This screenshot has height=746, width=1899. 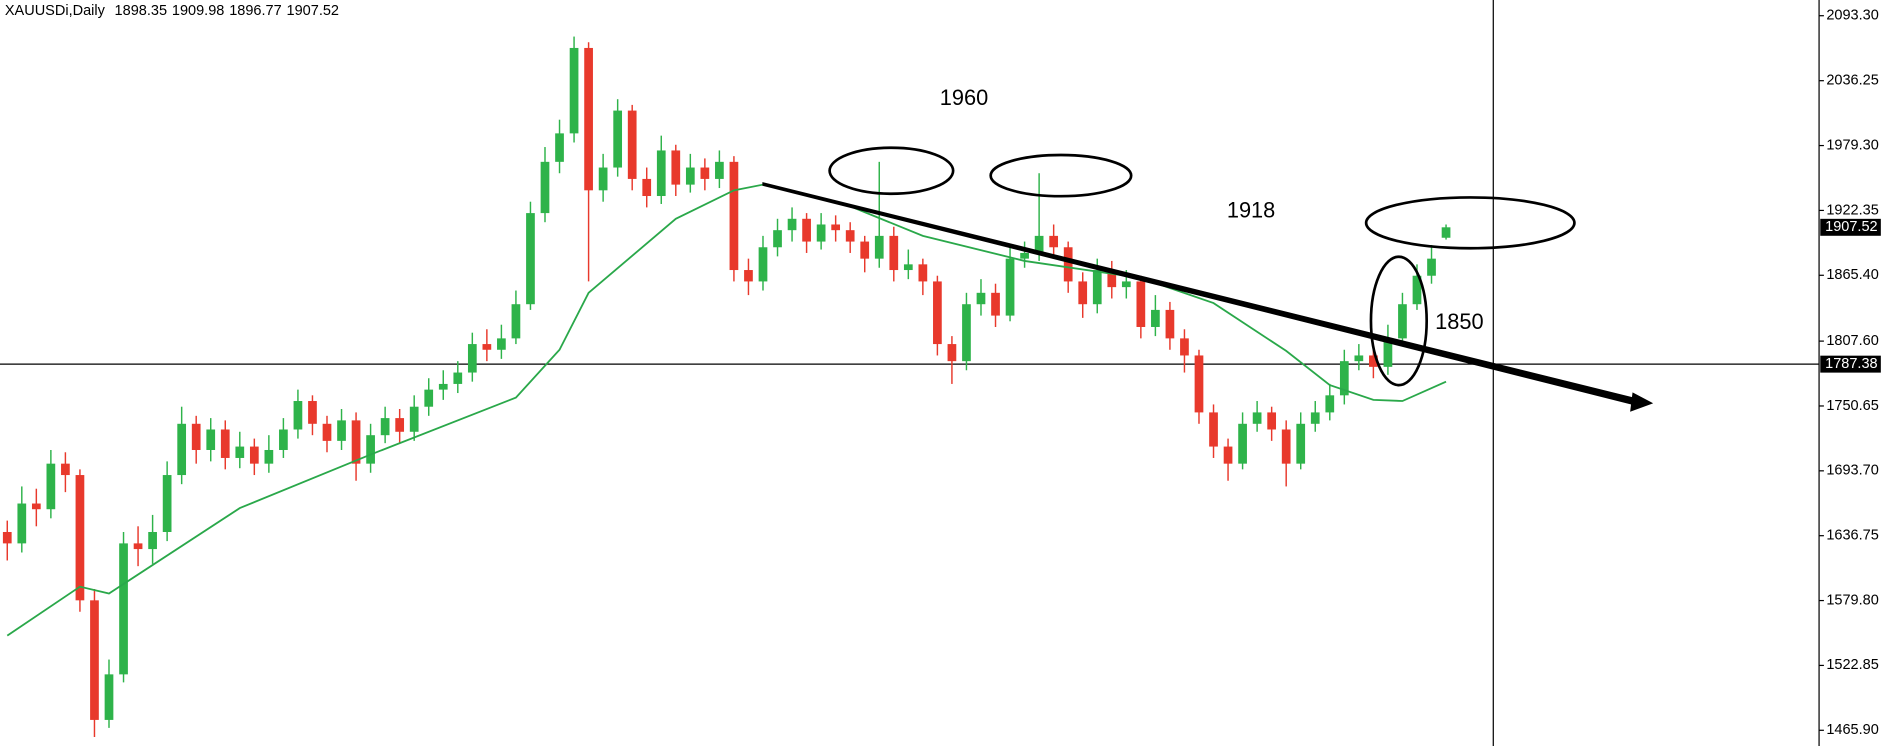 I want to click on y-tick-label: 2036.25, so click(x=1852, y=81).